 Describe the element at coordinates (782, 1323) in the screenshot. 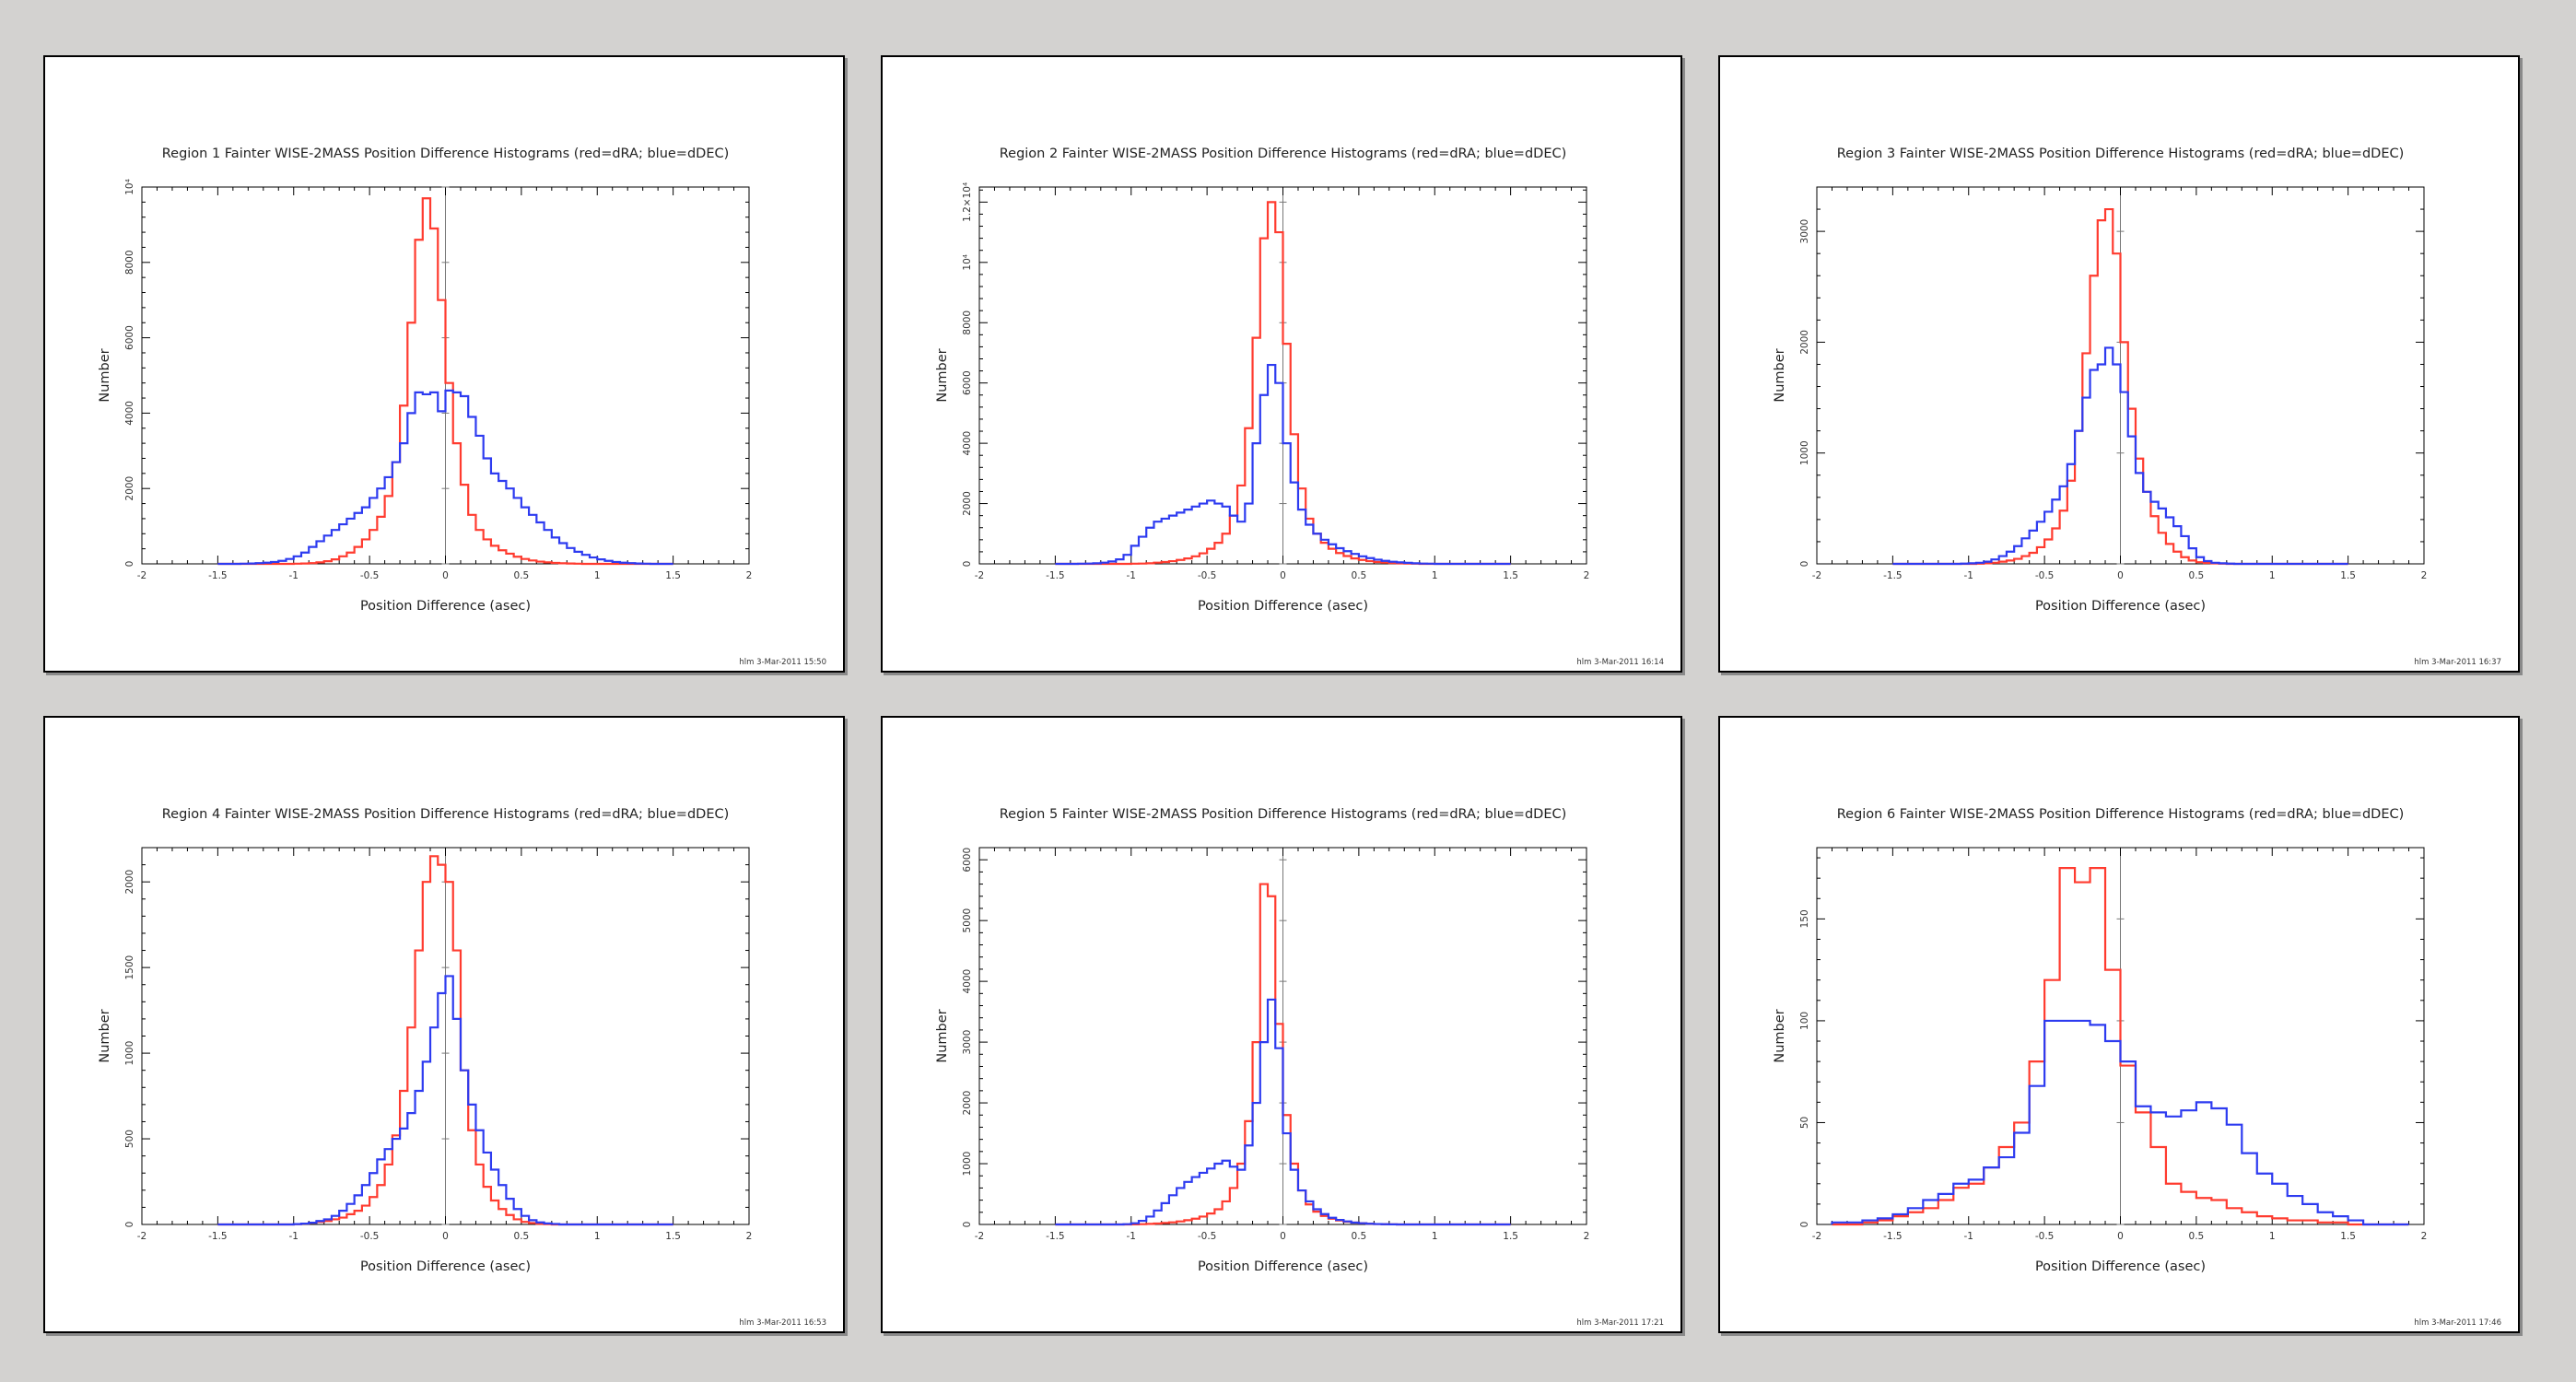

I see `timestamp-stamp: hlm 3-Mar-2011 16:53` at that location.